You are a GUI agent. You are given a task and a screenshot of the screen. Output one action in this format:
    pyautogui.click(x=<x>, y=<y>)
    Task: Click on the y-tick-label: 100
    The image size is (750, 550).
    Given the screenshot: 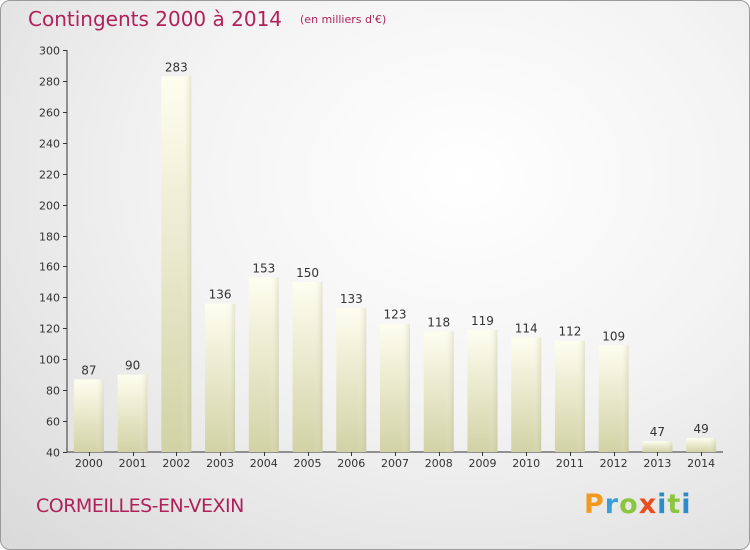 What is the action you would take?
    pyautogui.click(x=49, y=360)
    